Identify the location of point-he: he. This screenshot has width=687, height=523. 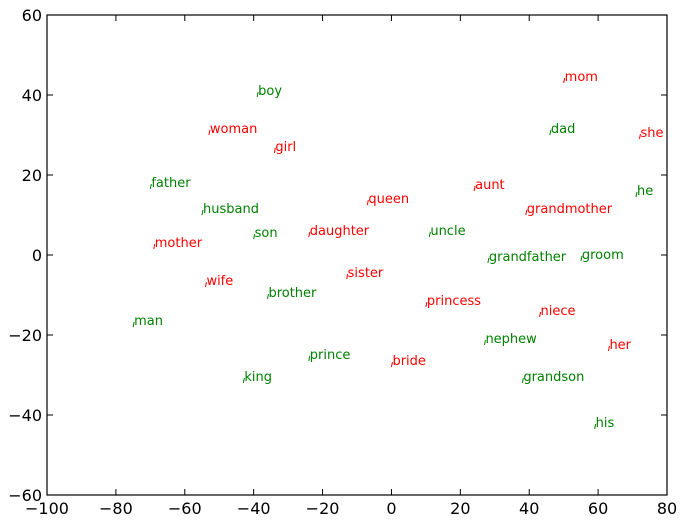
(644, 191).